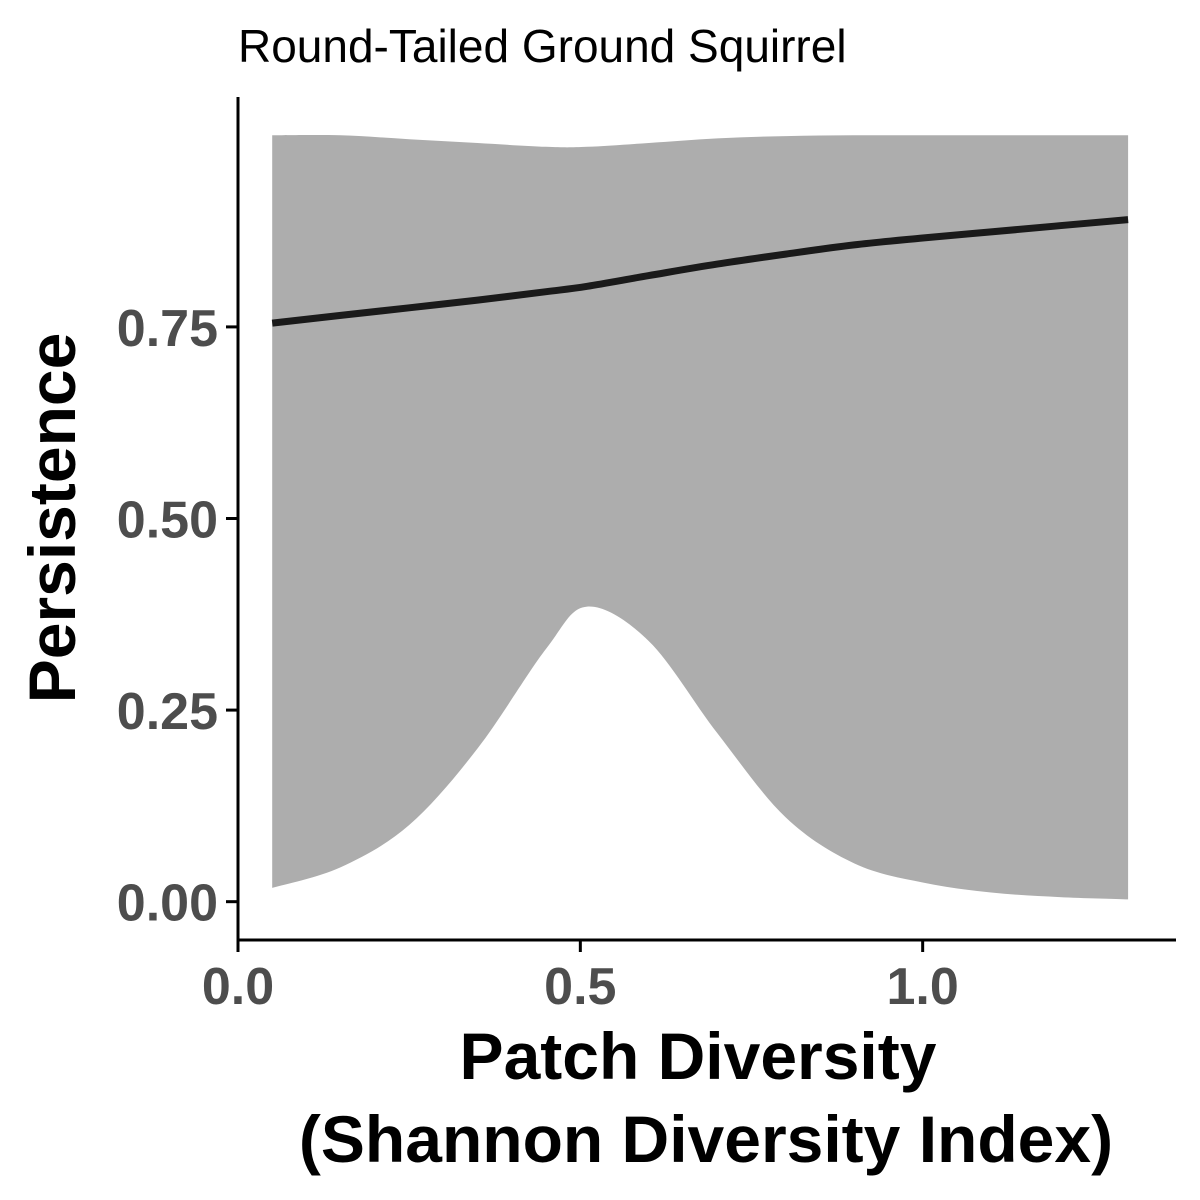  I want to click on y-tick-label: 0.00, so click(167, 904).